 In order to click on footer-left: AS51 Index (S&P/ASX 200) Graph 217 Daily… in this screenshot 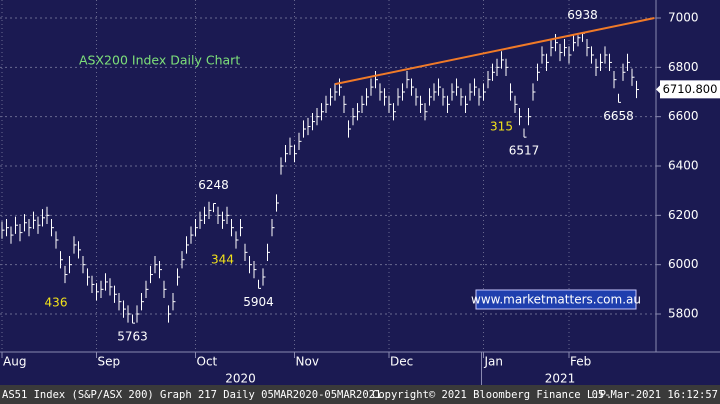, I will do `click(191, 395)`.